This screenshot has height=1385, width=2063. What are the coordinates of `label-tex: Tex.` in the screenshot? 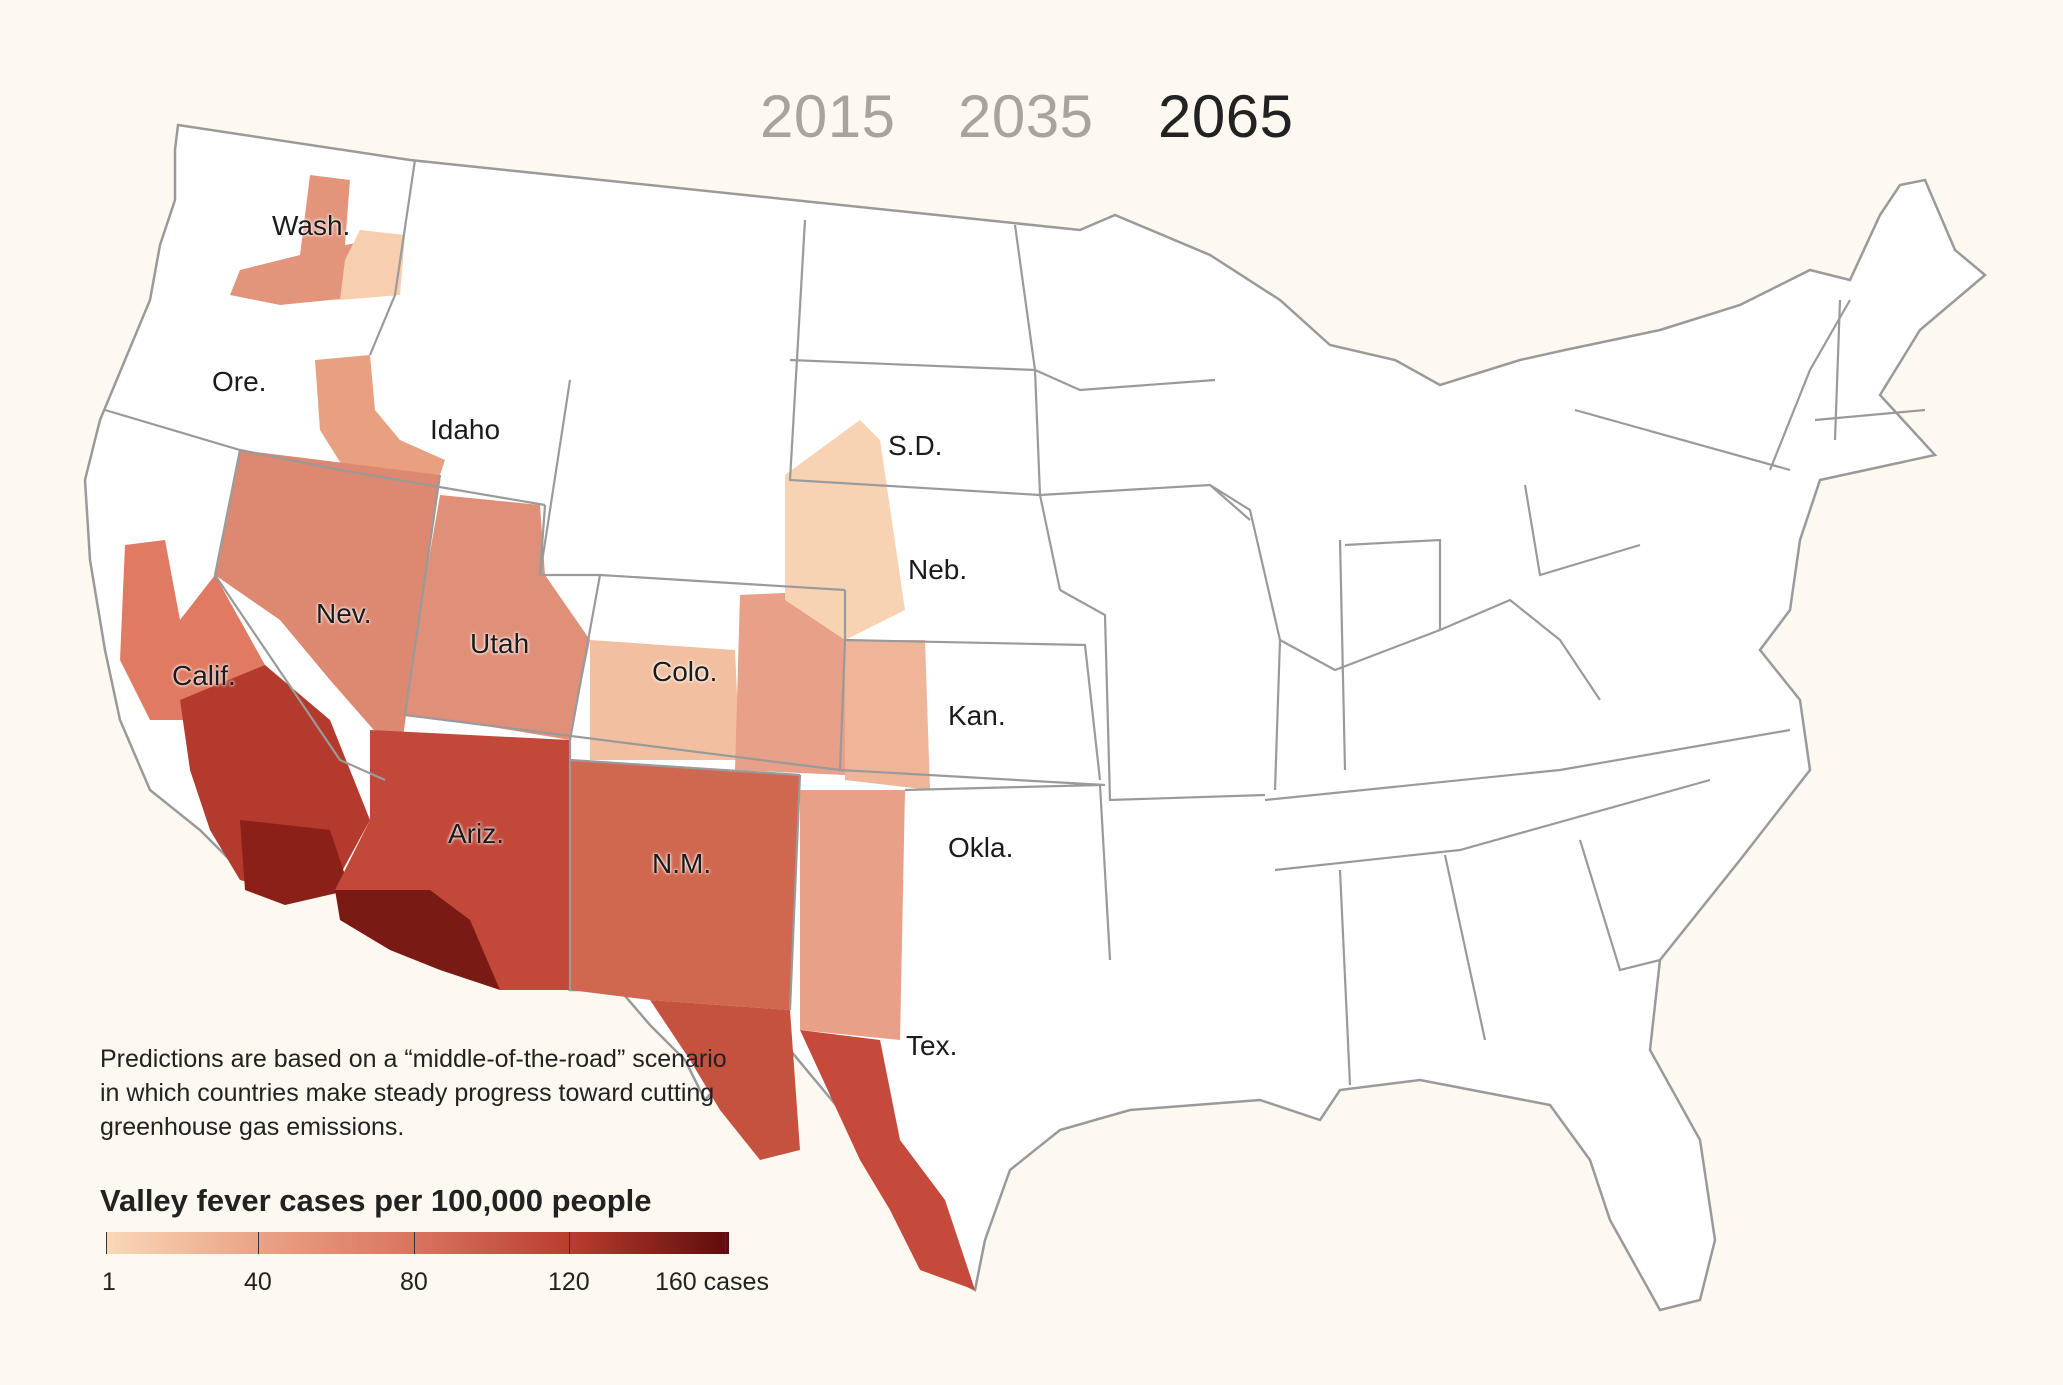 It's located at (932, 1045).